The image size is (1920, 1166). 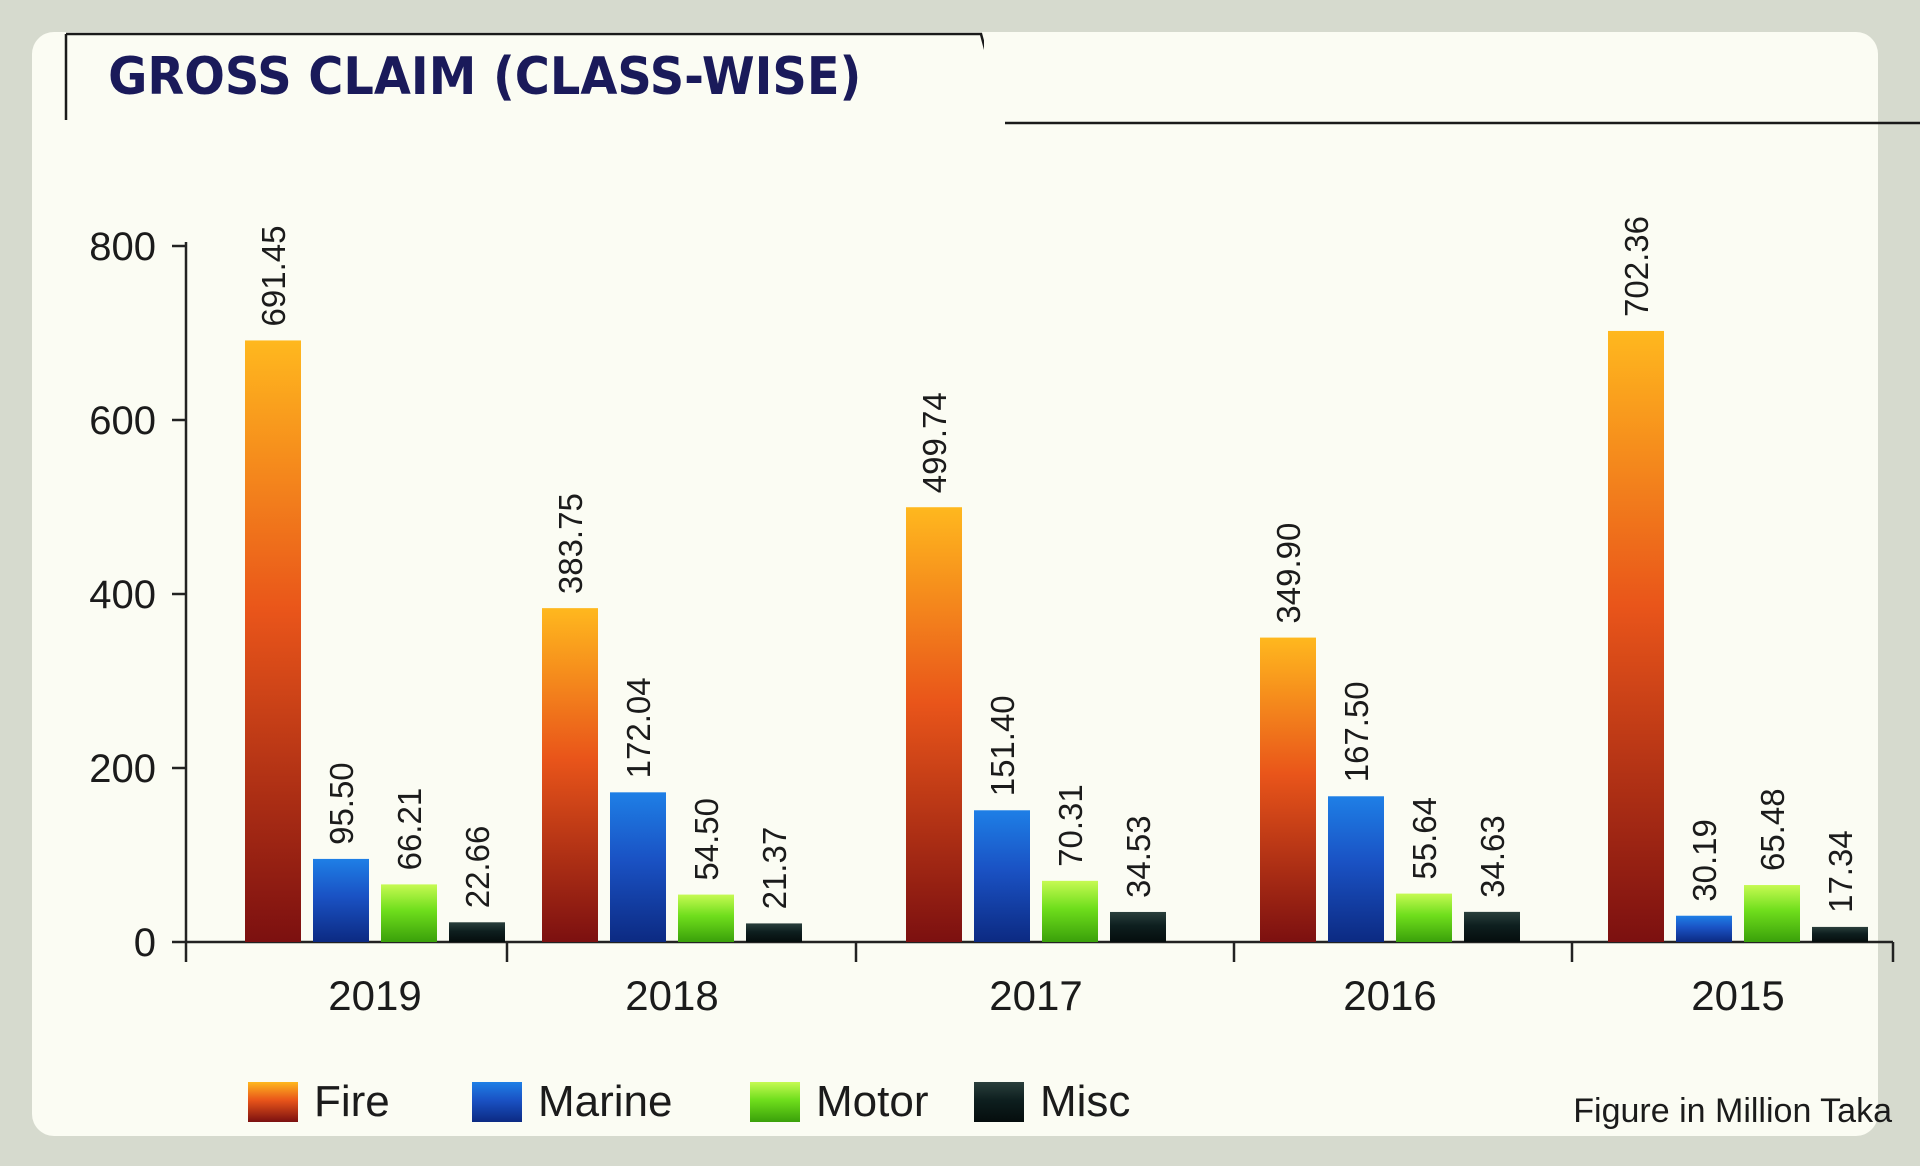 What do you see at coordinates (1035, 995) in the screenshot?
I see `x-tick-label: 2017` at bounding box center [1035, 995].